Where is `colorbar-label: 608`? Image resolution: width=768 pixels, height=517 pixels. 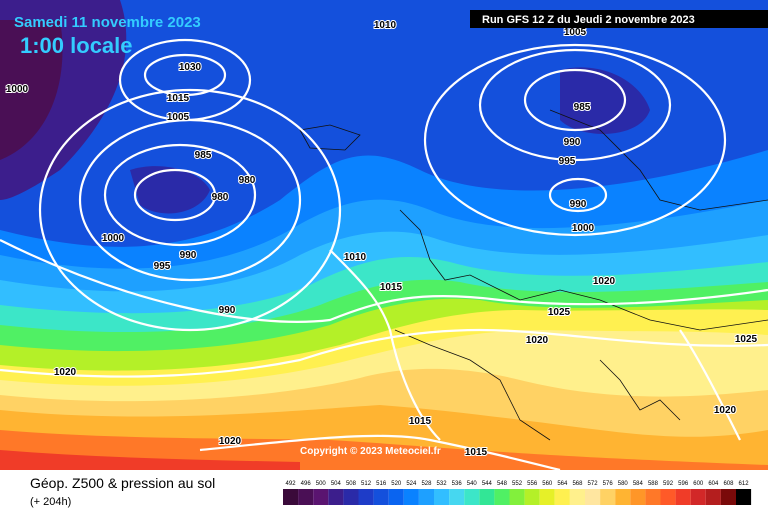
colorbar-label: 608 is located at coordinates (728, 484).